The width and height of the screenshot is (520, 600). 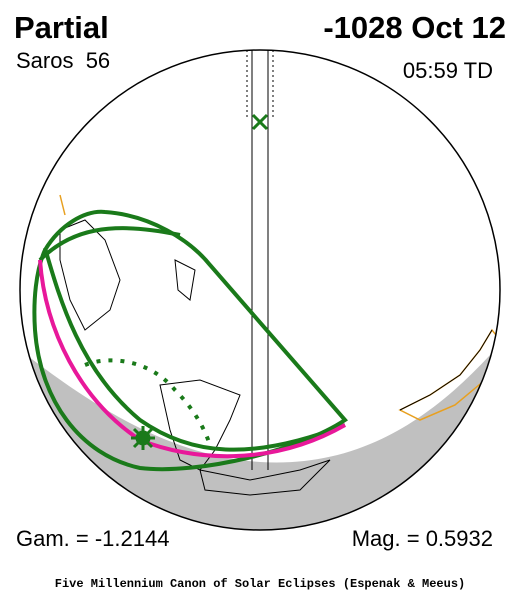 What do you see at coordinates (61, 27) in the screenshot?
I see `title: Partial` at bounding box center [61, 27].